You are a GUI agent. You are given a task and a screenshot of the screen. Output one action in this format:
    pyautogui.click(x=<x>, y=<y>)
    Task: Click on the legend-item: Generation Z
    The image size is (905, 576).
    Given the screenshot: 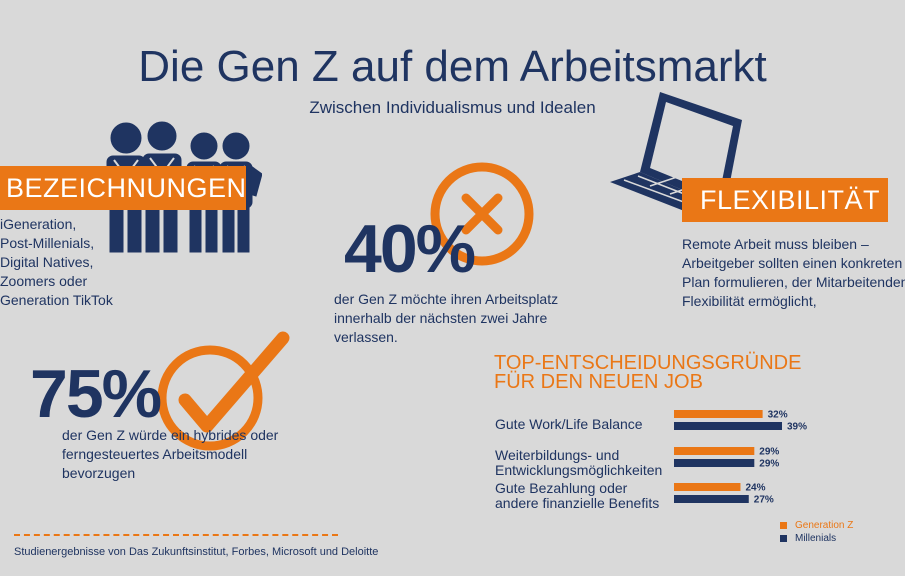 What is the action you would take?
    pyautogui.click(x=816, y=525)
    